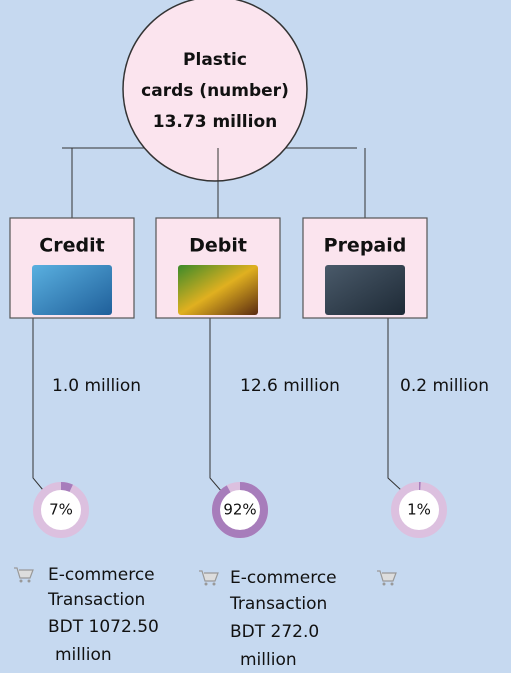 This screenshot has width=511, height=673. I want to click on share-label: 7%, so click(61, 510).